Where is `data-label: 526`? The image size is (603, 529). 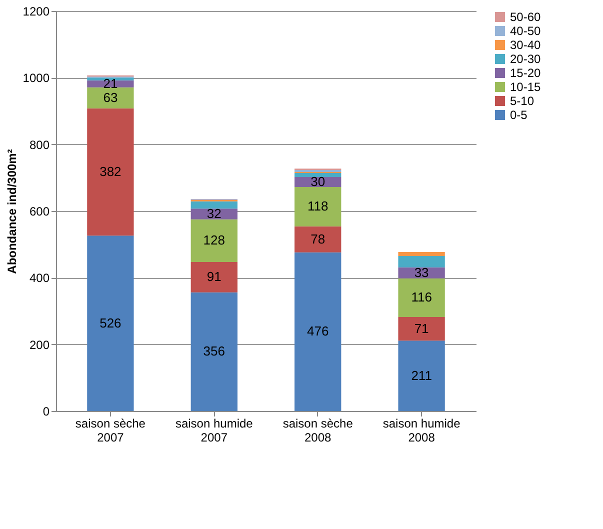 data-label: 526 is located at coordinates (111, 322).